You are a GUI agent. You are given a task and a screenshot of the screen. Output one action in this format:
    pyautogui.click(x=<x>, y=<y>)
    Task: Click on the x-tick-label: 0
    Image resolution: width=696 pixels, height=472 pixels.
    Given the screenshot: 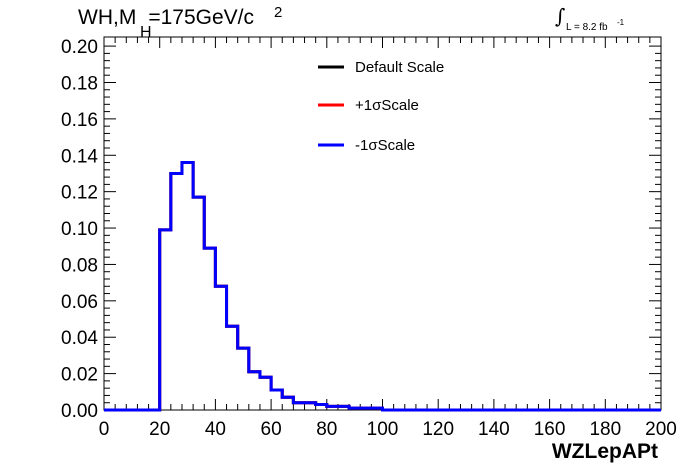 What is the action you would take?
    pyautogui.click(x=104, y=429)
    